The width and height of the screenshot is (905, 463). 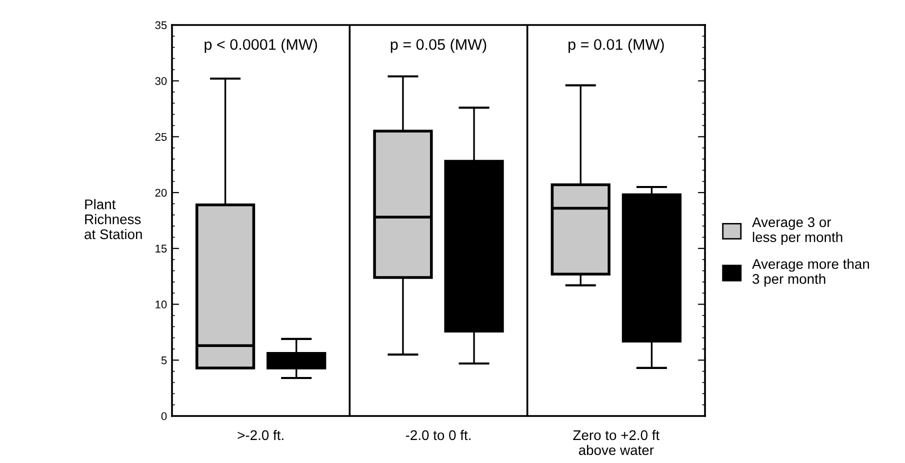 What do you see at coordinates (261, 435) in the screenshot?
I see `x-tick-label: >-2.0 ft.` at bounding box center [261, 435].